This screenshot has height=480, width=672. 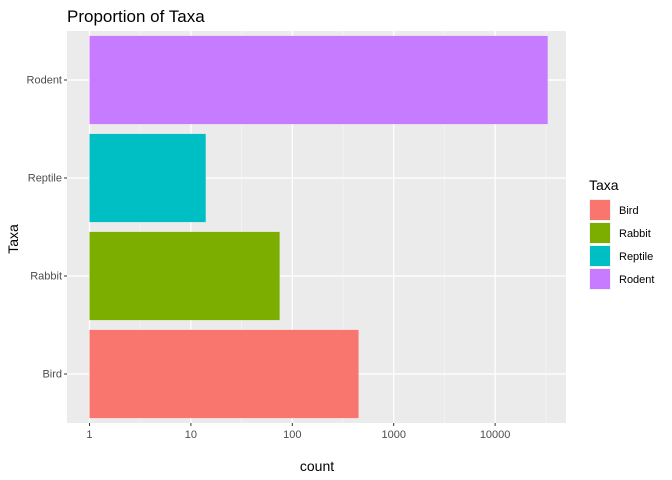 What do you see at coordinates (147, 178) in the screenshot?
I see `bar-reptile` at bounding box center [147, 178].